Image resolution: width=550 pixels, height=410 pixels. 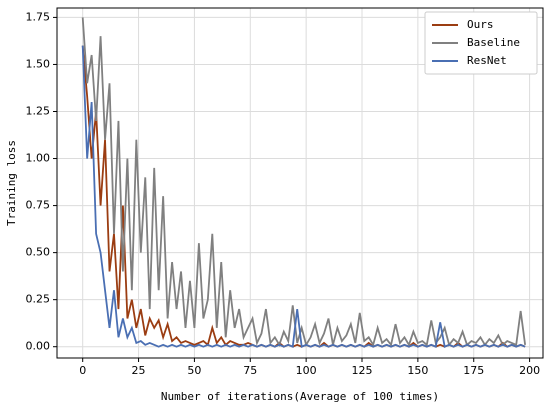 I want to click on y-tick-label: 0.00, so click(x=38, y=346).